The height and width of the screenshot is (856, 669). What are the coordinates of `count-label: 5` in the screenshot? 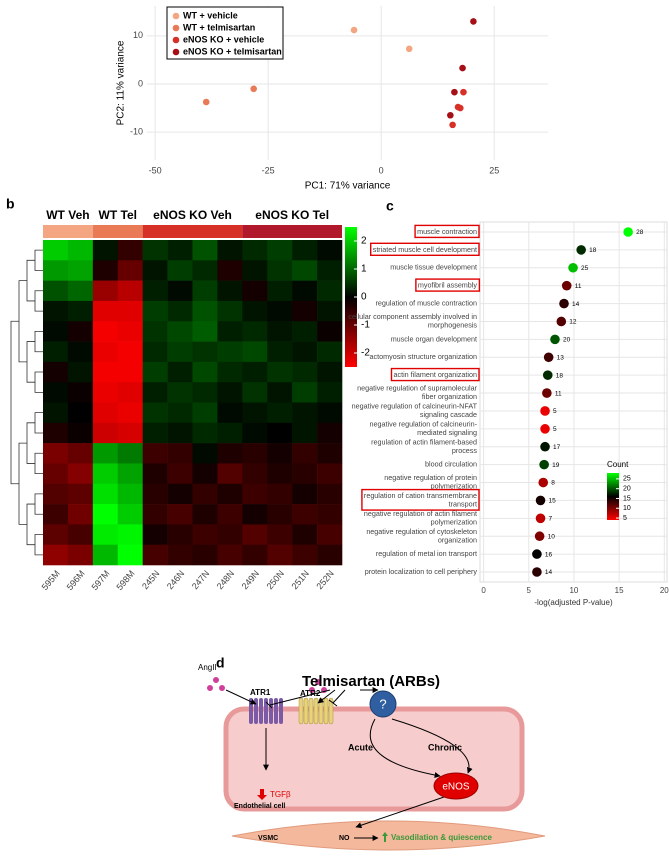 It's located at (555, 429).